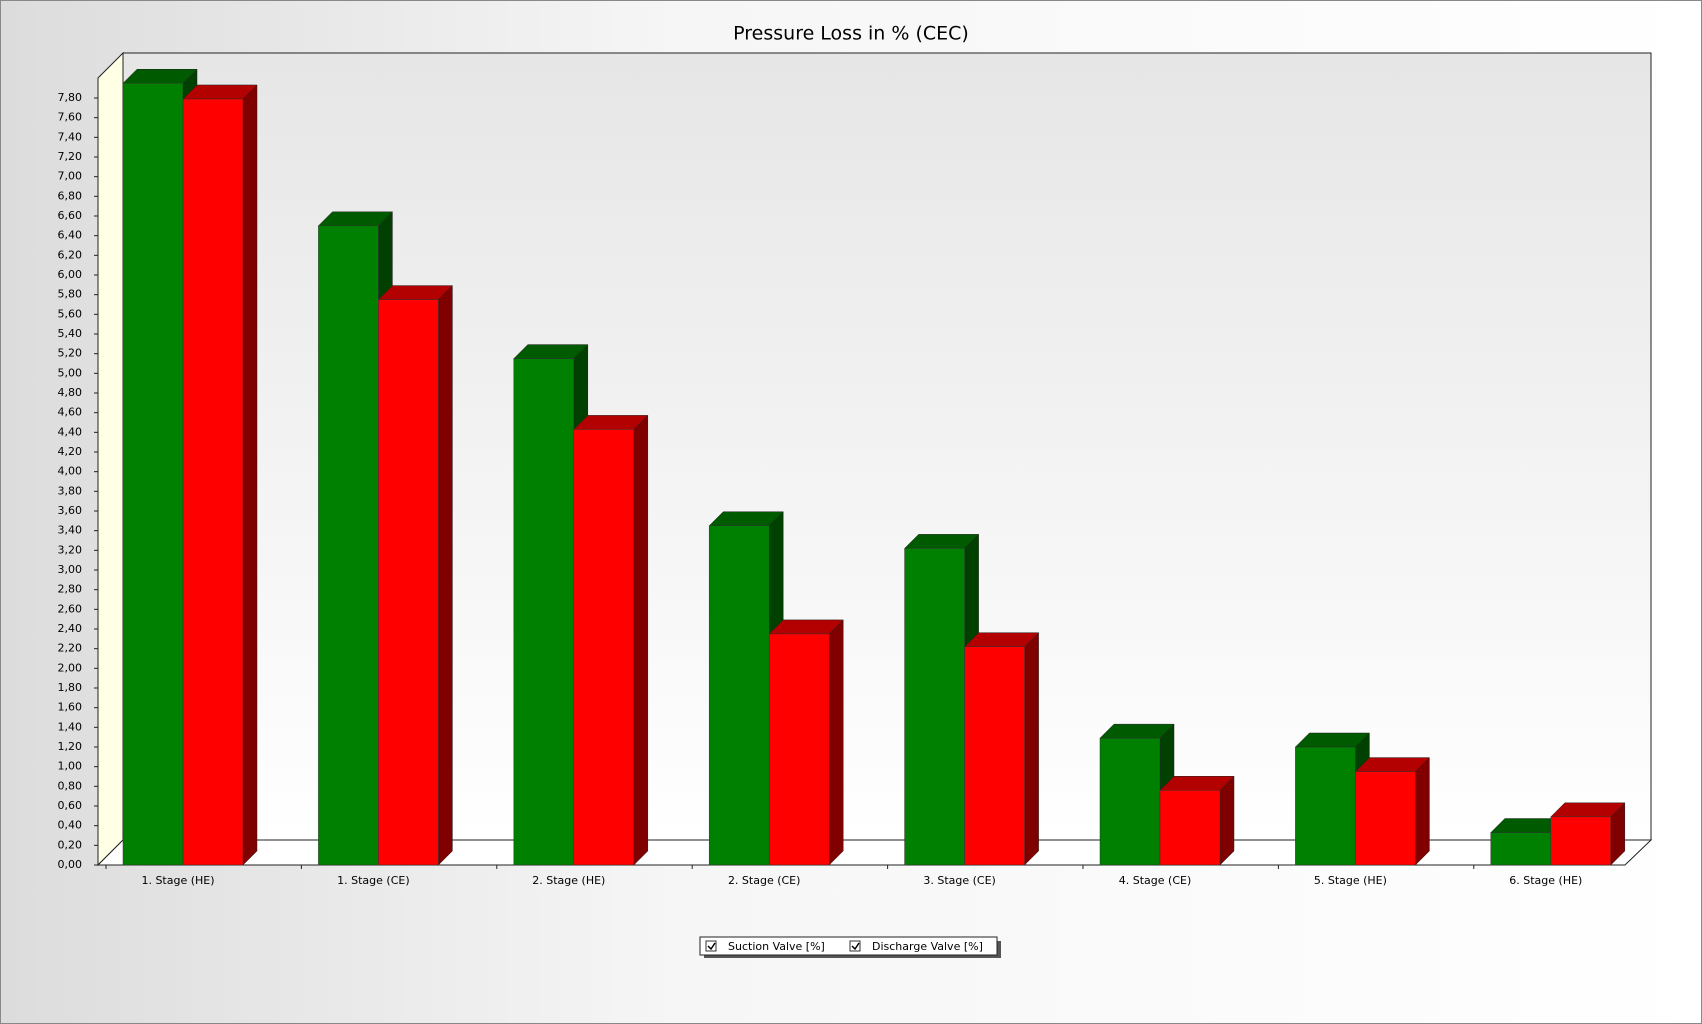  What do you see at coordinates (70, 707) in the screenshot?
I see `y-tick-label: 1,60` at bounding box center [70, 707].